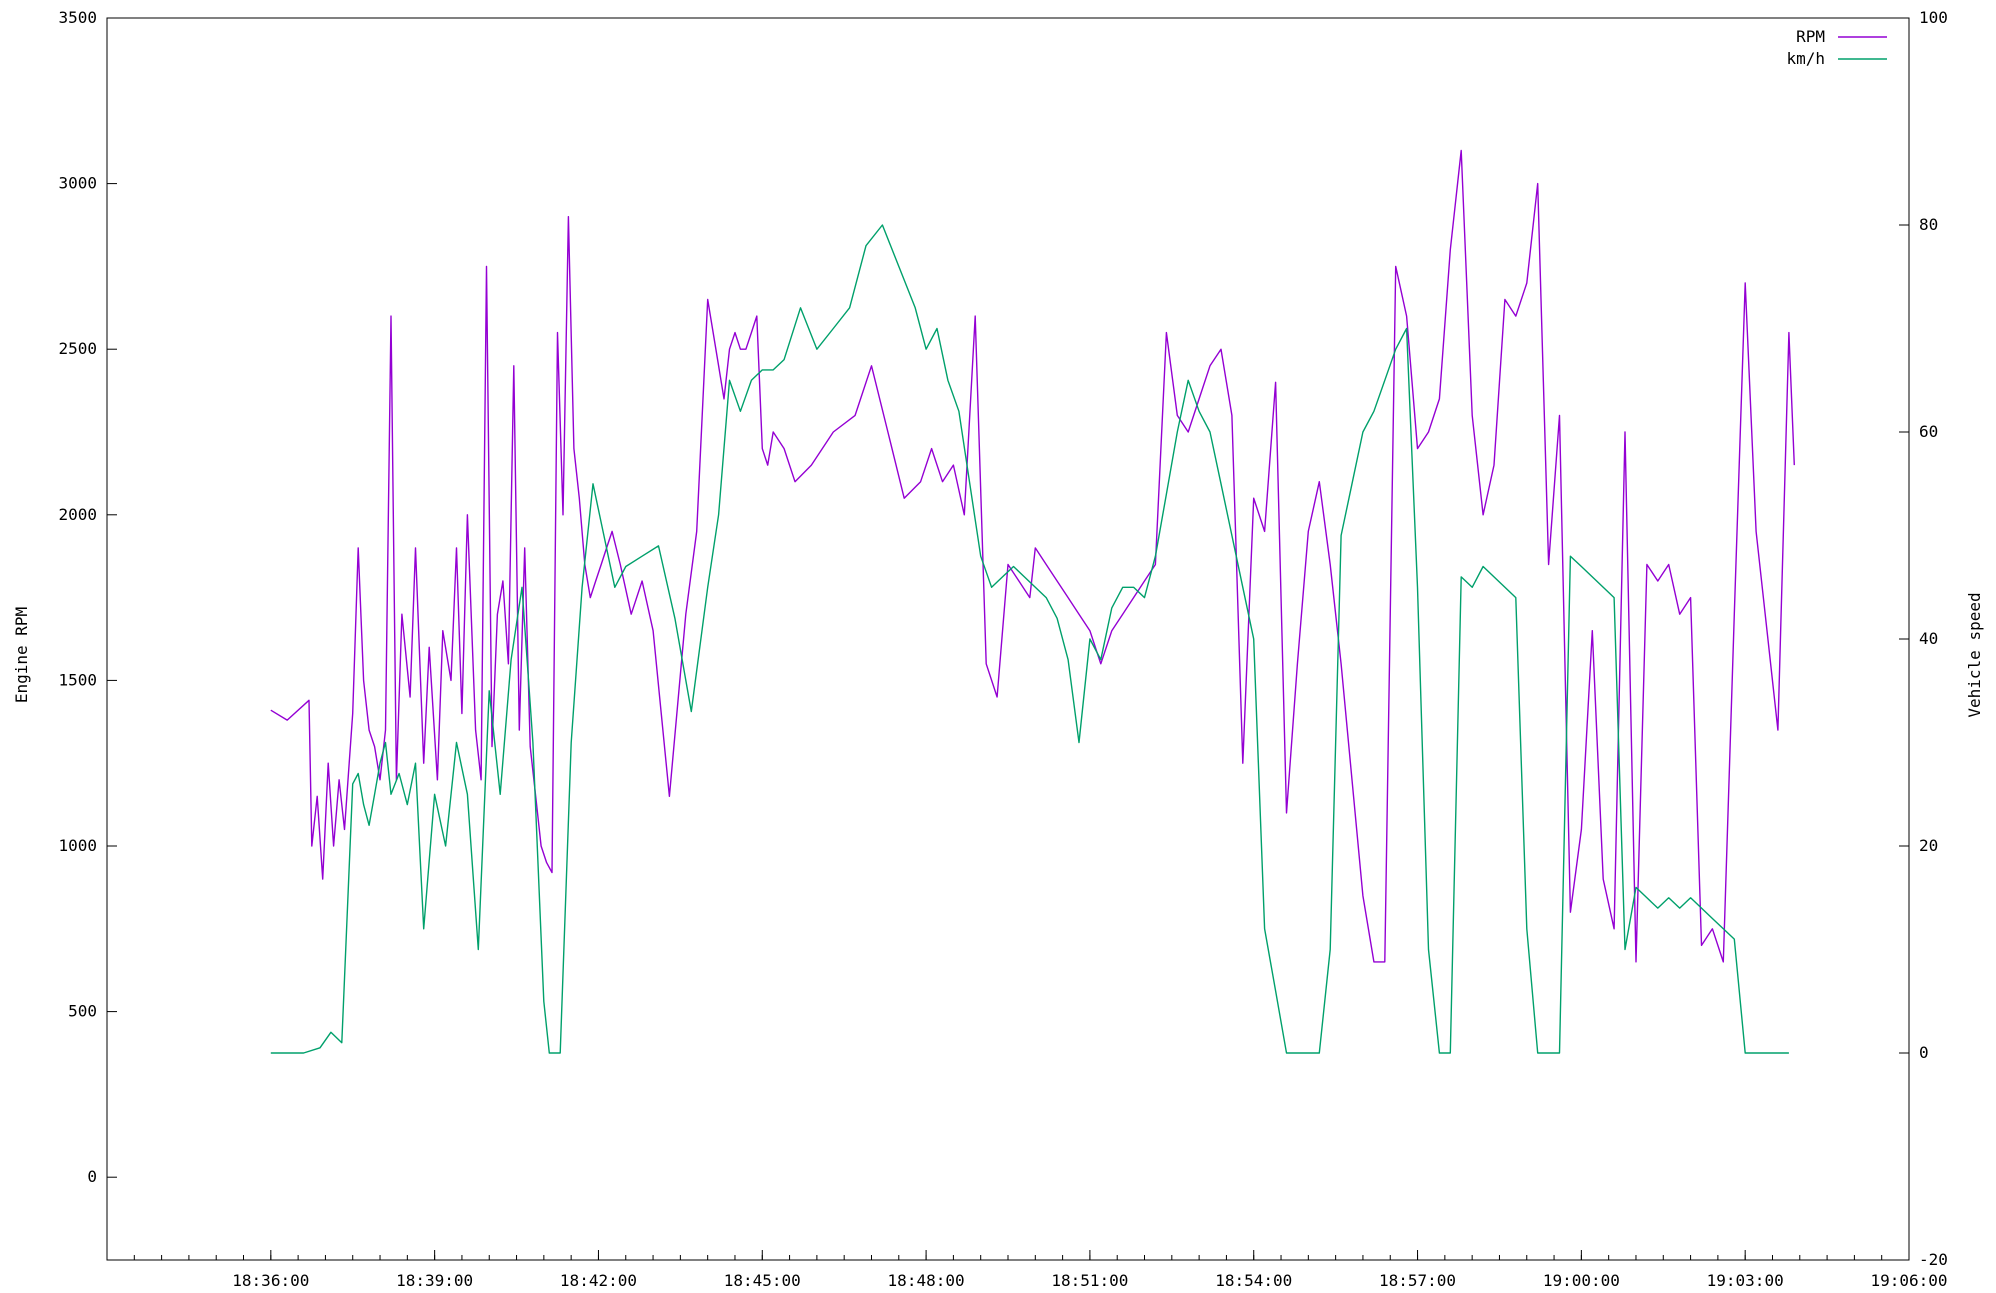 The height and width of the screenshot is (1293, 1996). I want to click on x-tick-label: 18:51:00, so click(1089, 1280).